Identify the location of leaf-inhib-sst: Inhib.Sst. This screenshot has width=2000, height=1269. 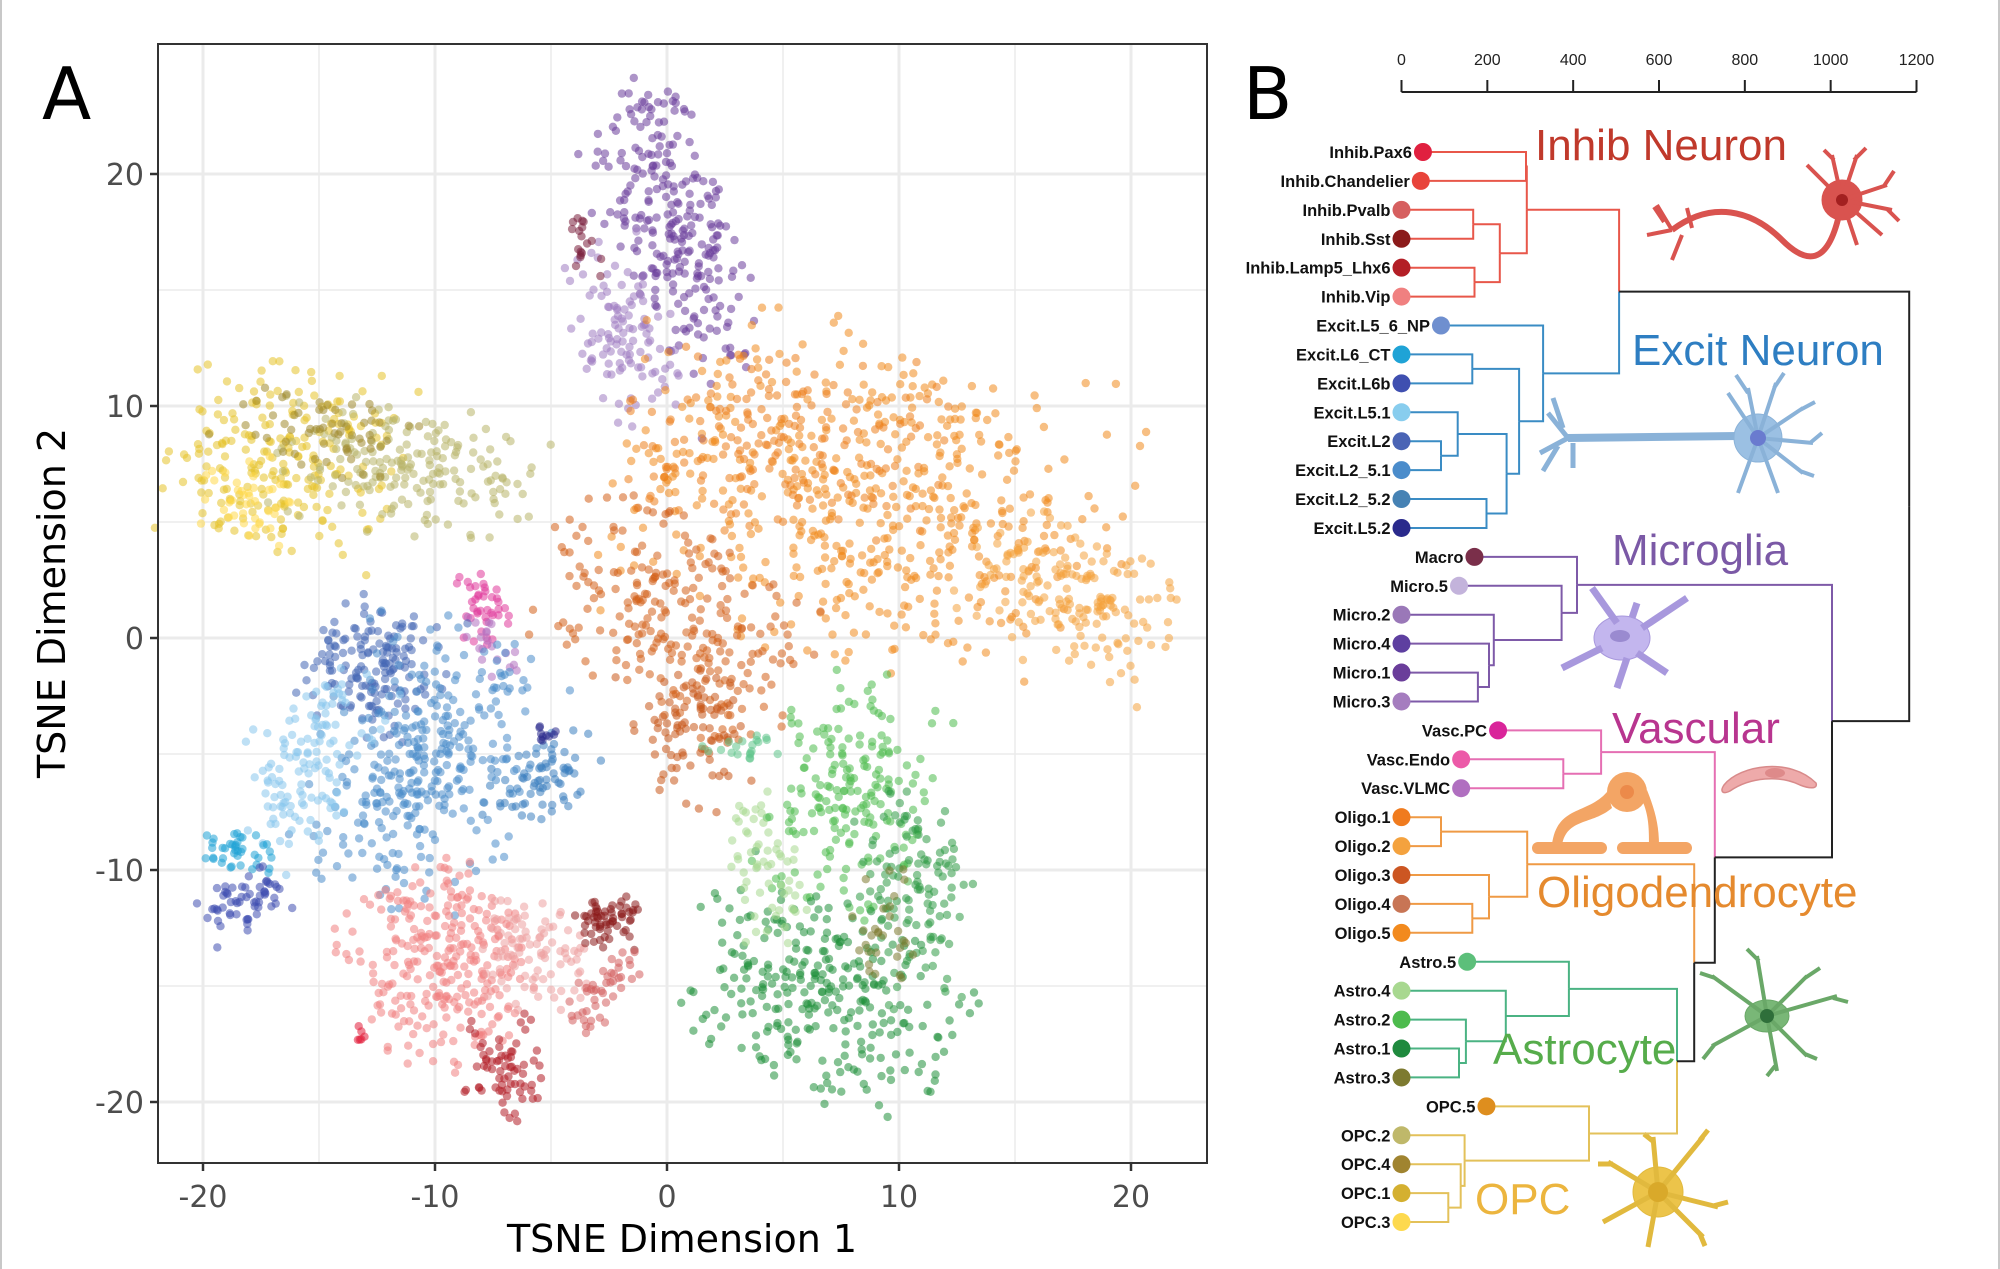
(1366, 239).